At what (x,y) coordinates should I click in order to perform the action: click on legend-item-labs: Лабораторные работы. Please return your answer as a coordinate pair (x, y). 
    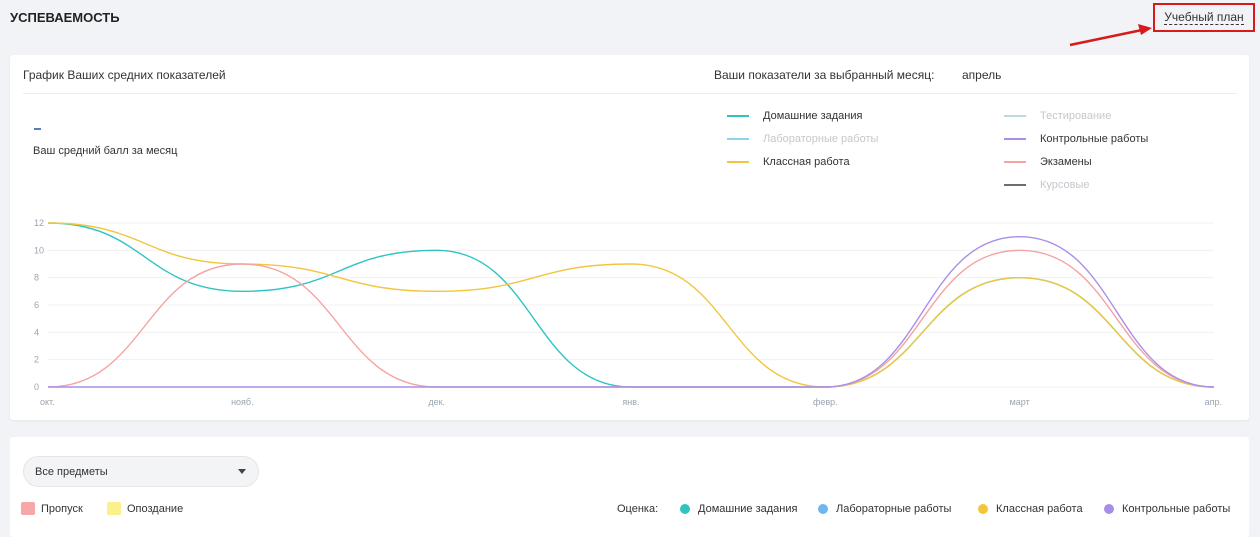
    Looking at the image, I should click on (802, 139).